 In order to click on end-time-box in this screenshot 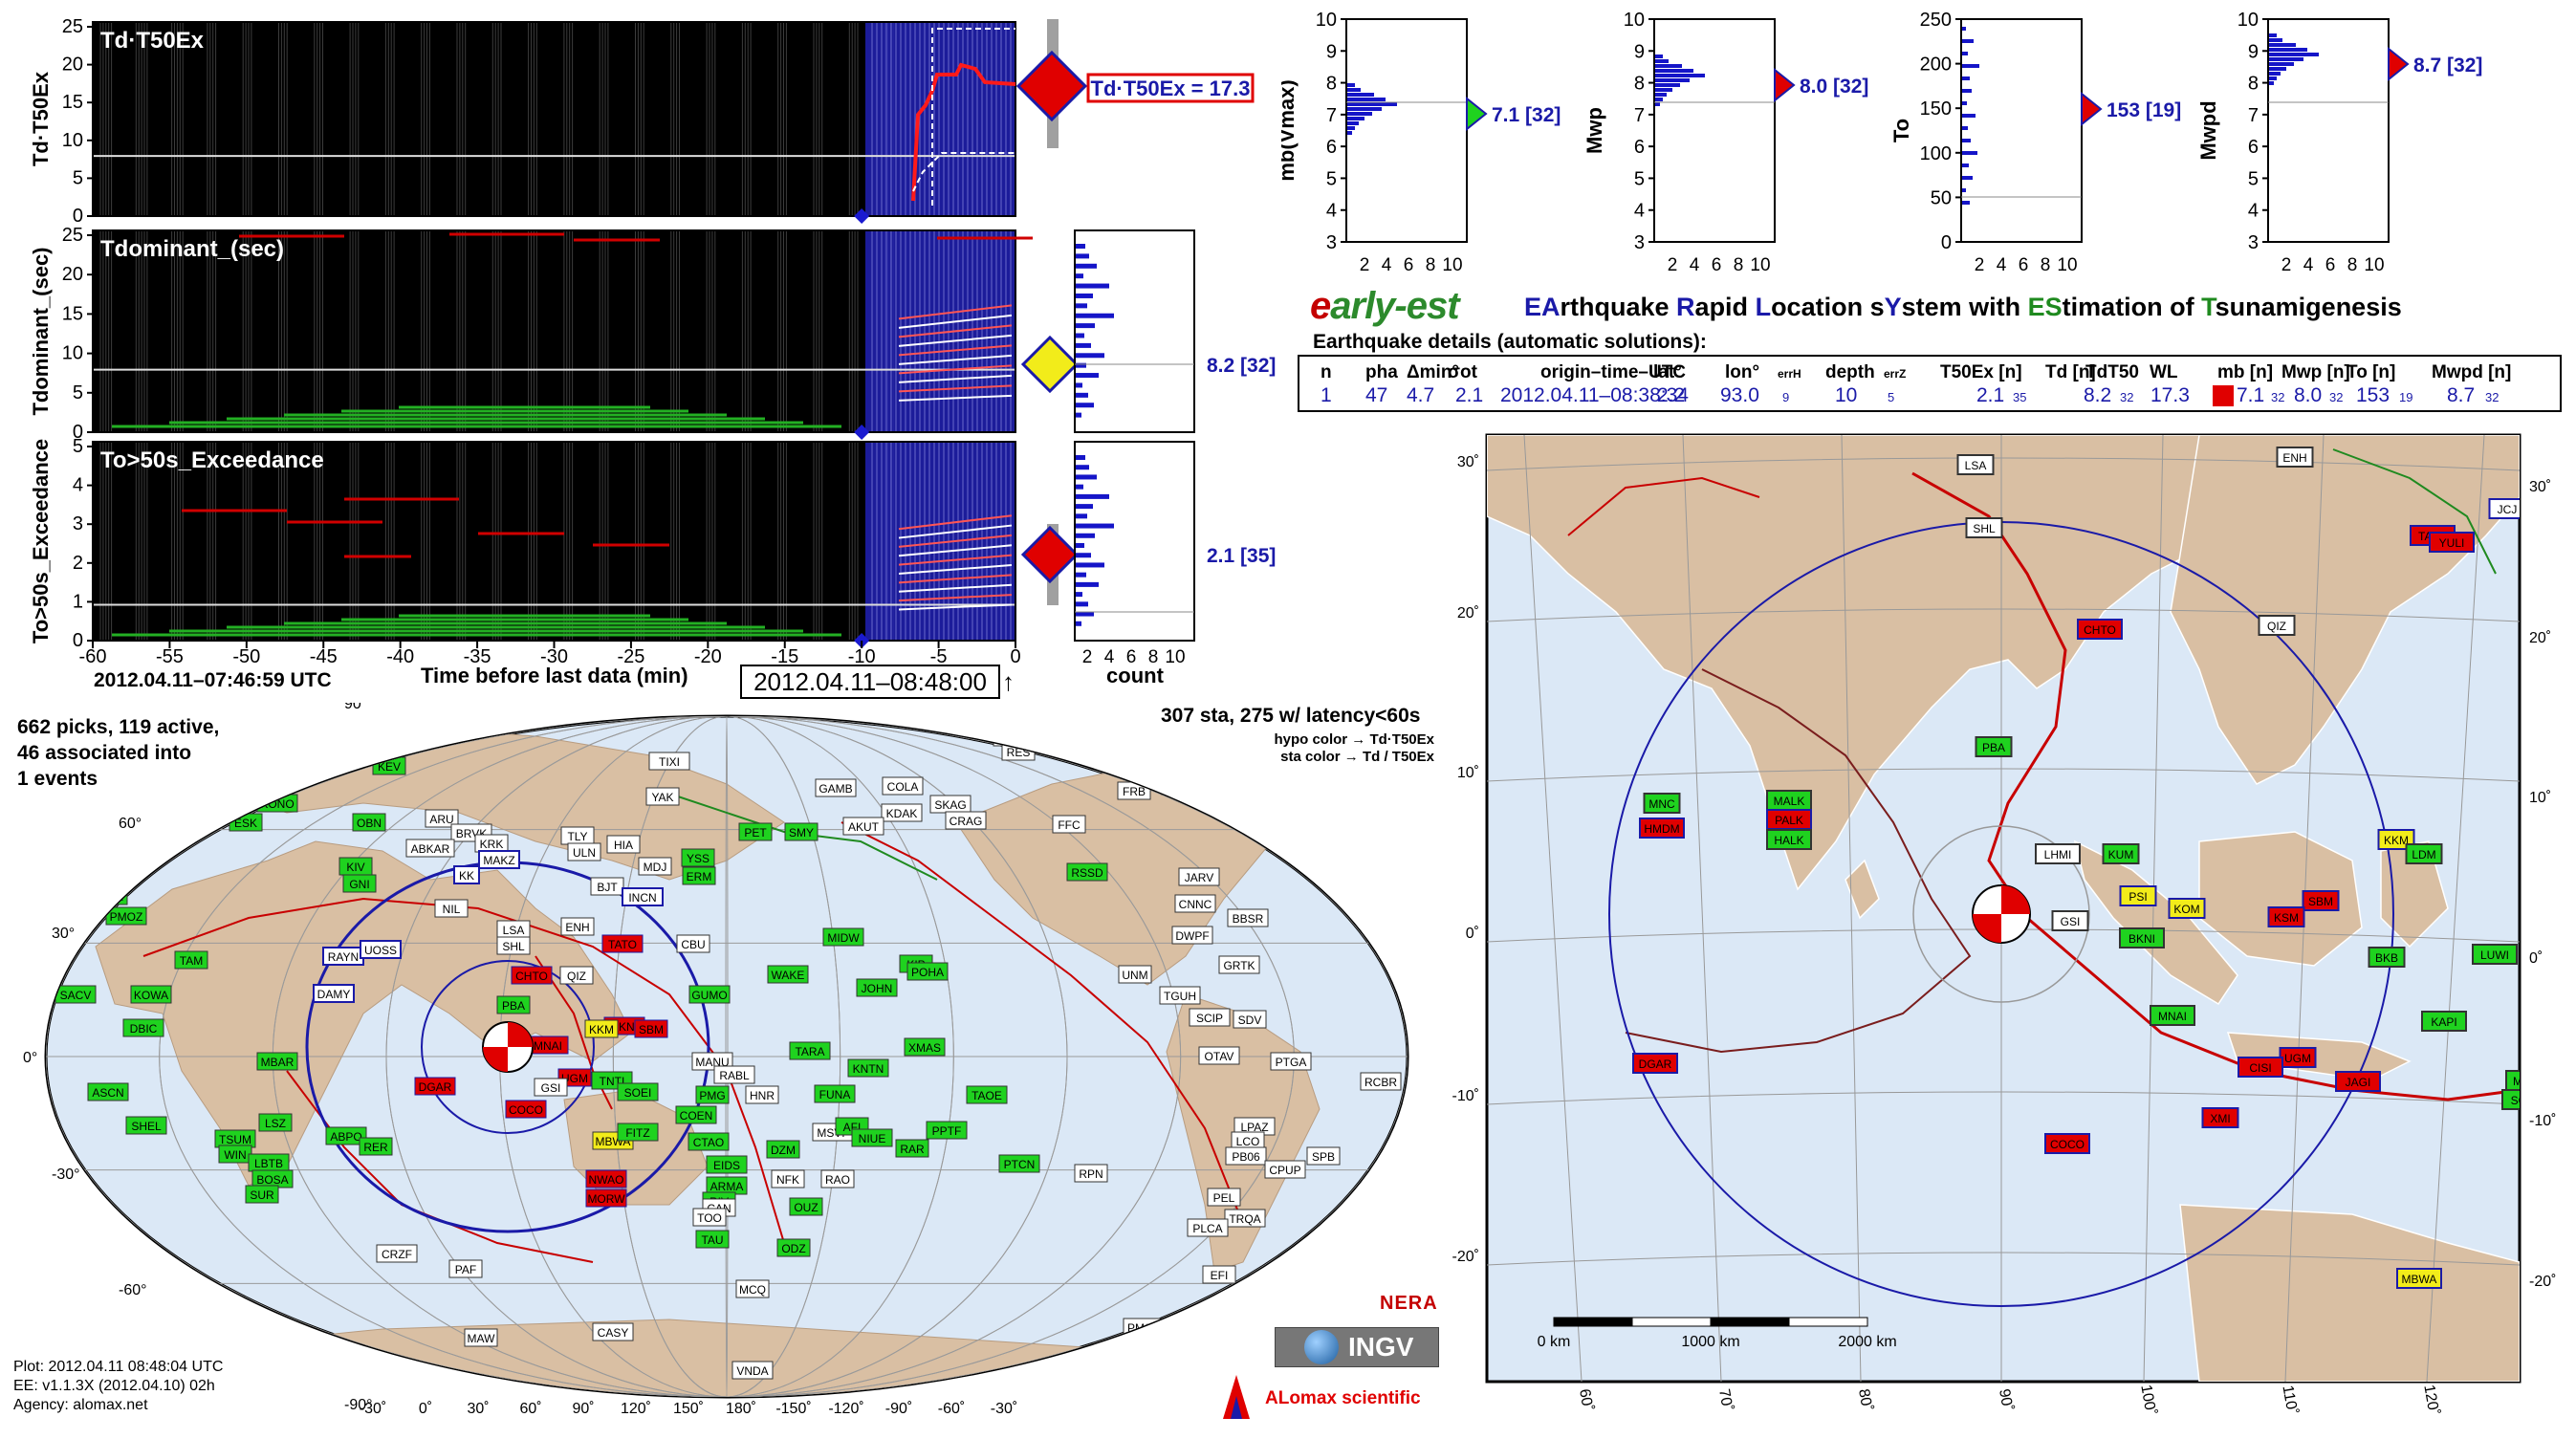, I will do `click(870, 682)`.